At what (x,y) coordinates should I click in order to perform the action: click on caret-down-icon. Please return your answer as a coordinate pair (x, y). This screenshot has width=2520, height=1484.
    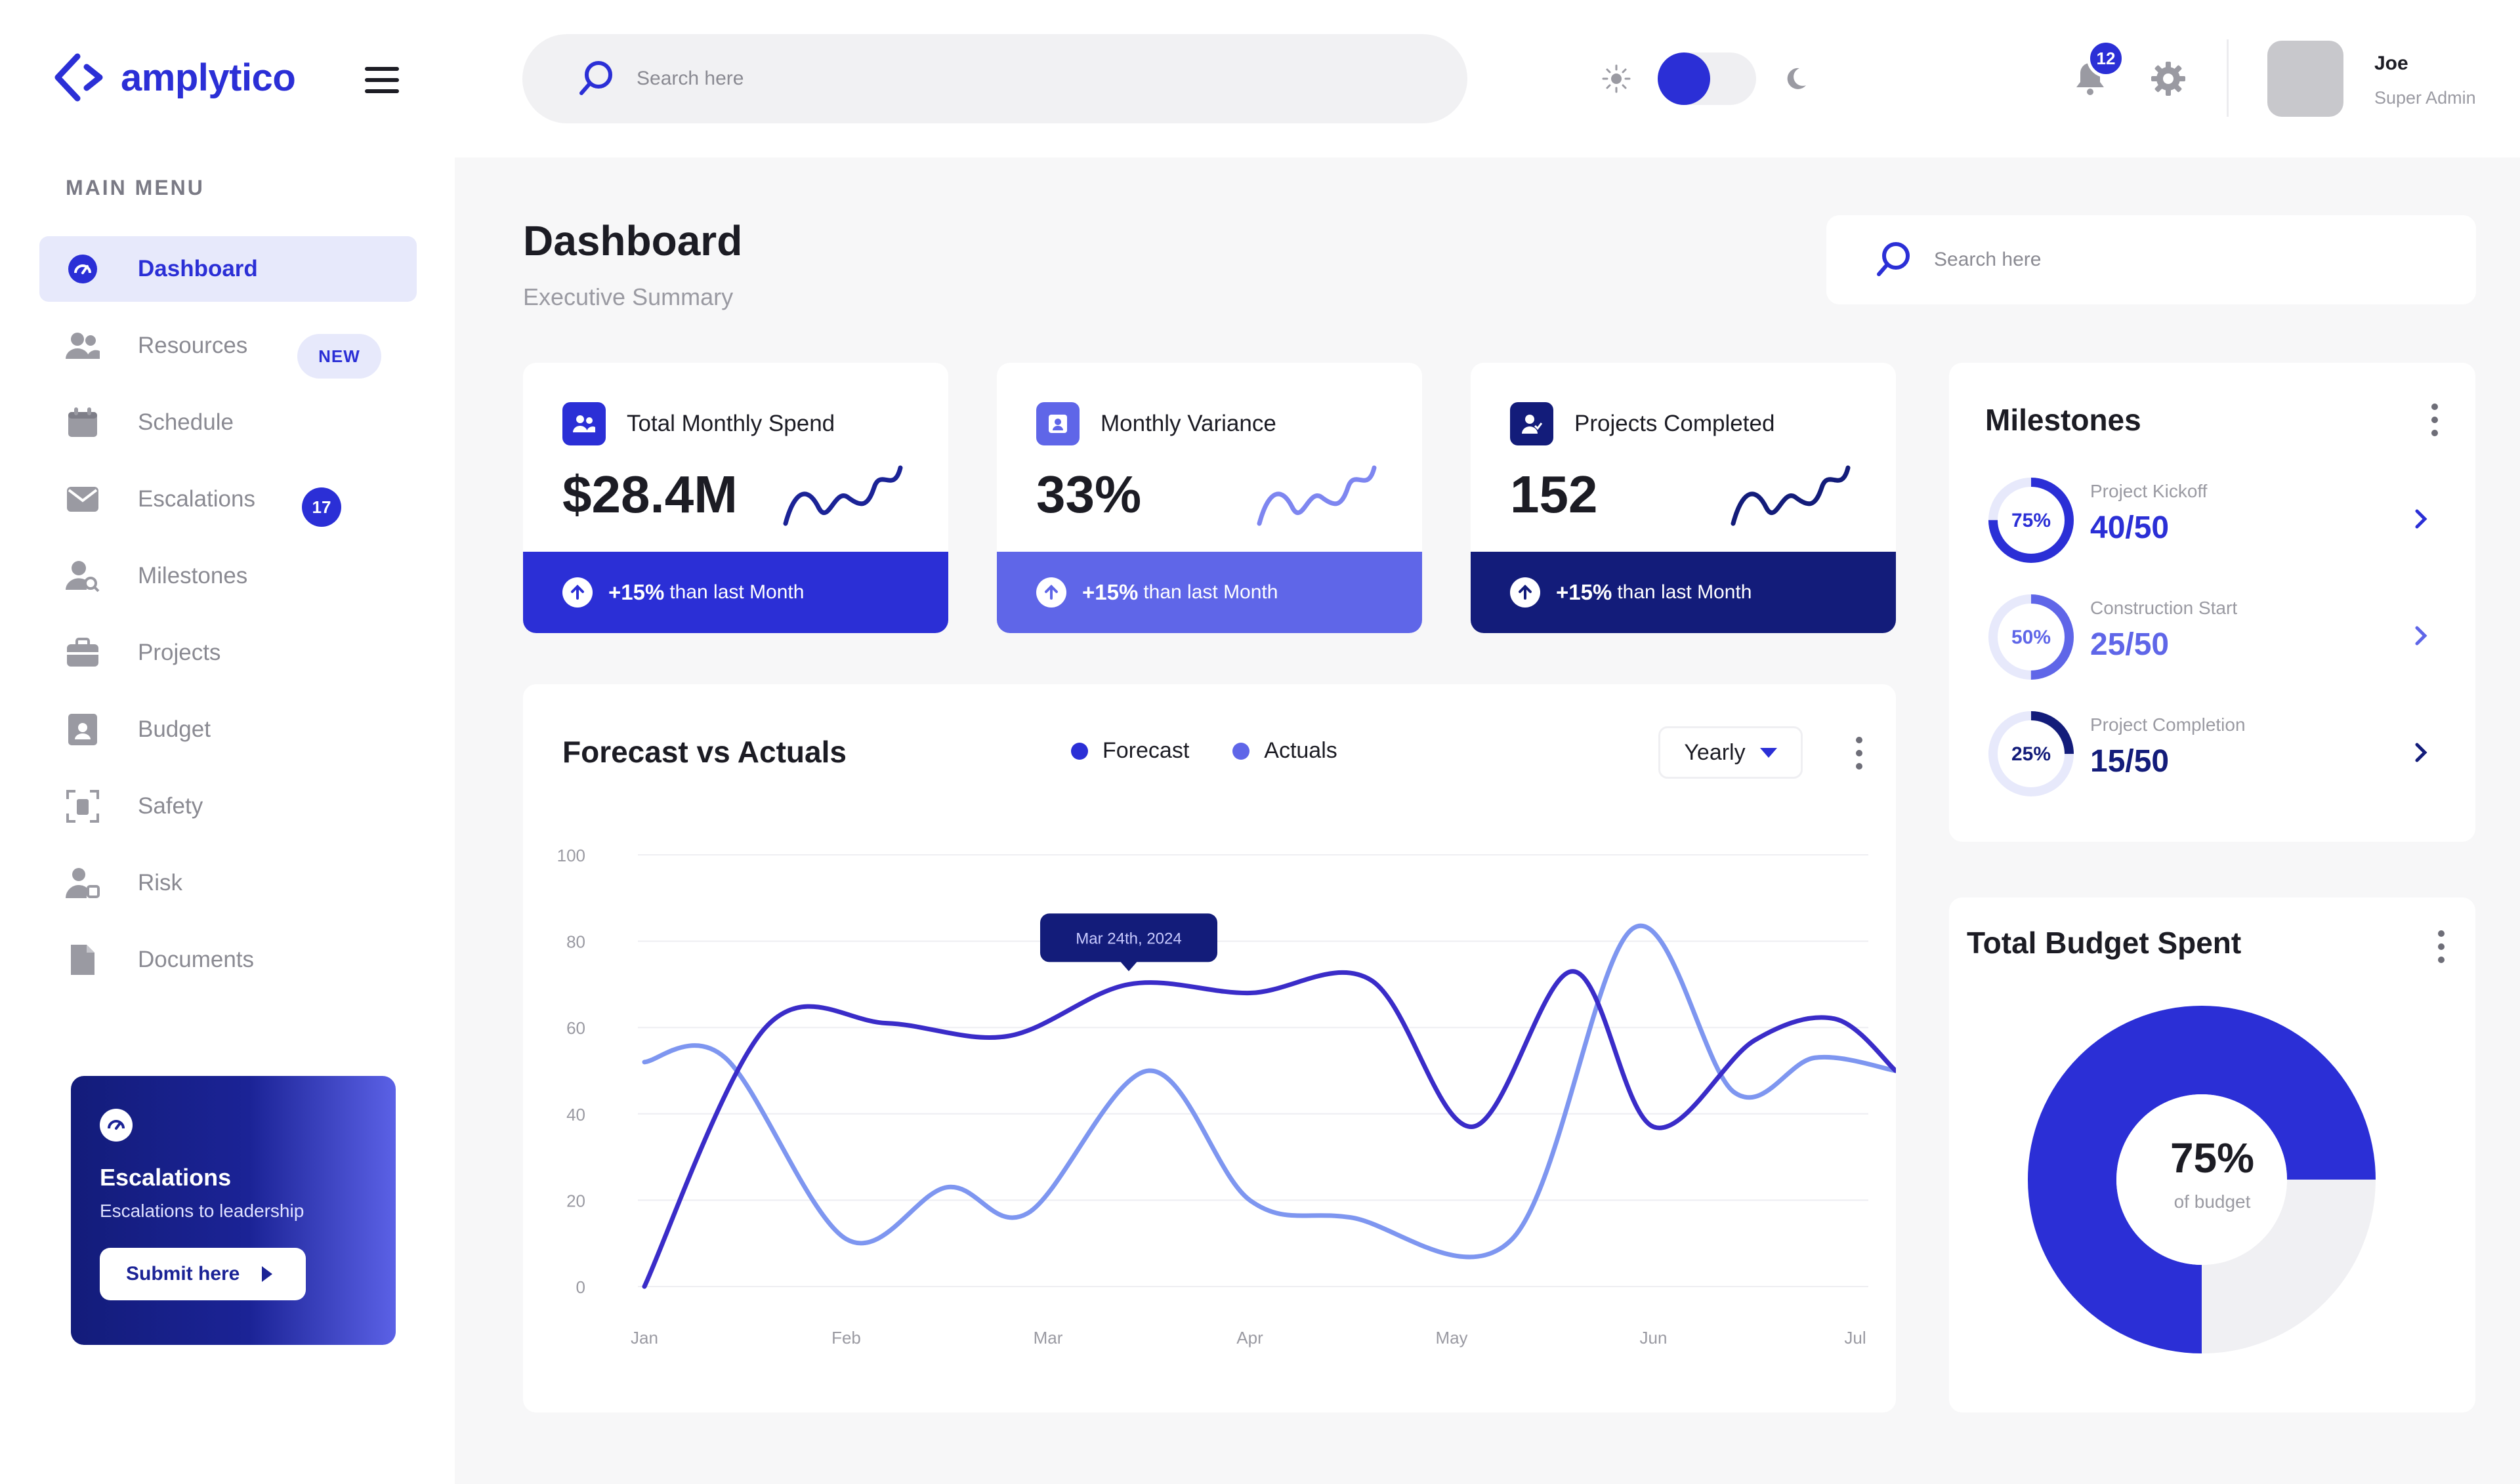
    Looking at the image, I should click on (1768, 752).